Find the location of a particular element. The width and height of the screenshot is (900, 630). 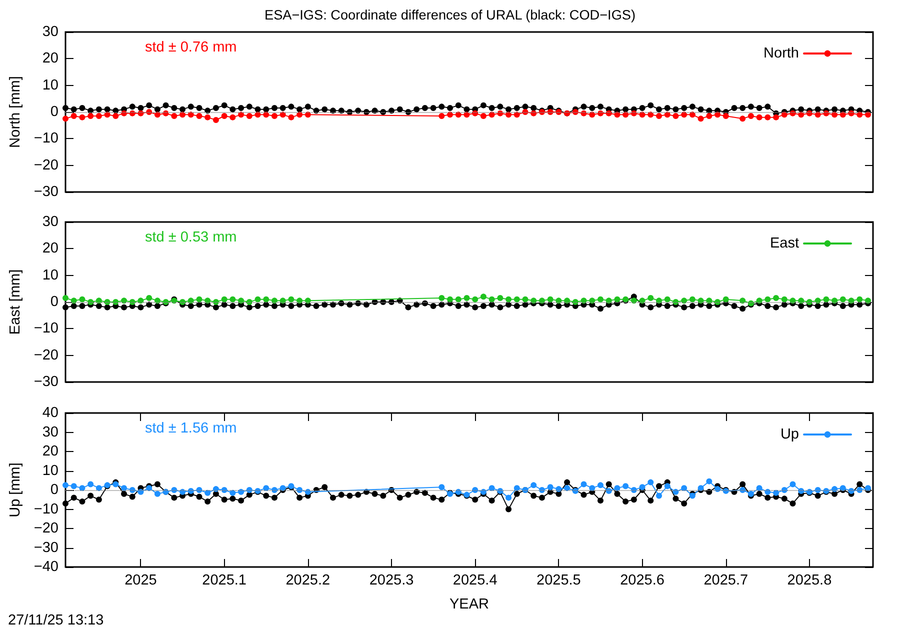

y-axis-title: Up [mm] is located at coordinates (16, 490).